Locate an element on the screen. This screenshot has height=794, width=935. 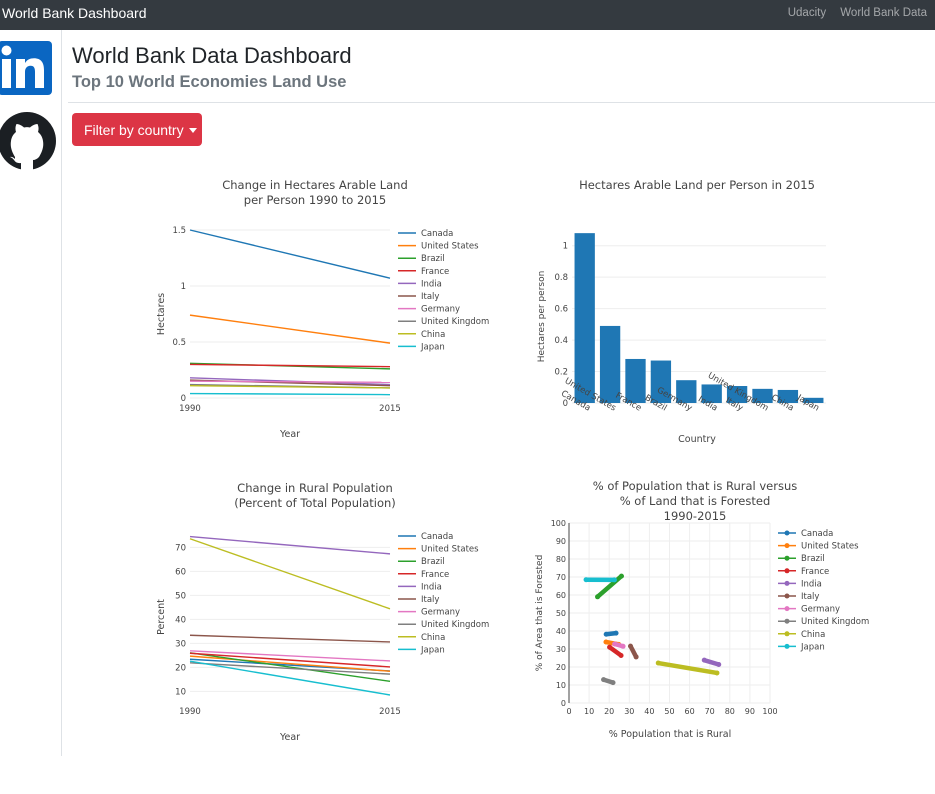
arable-change-series-canada is located at coordinates (290, 254).